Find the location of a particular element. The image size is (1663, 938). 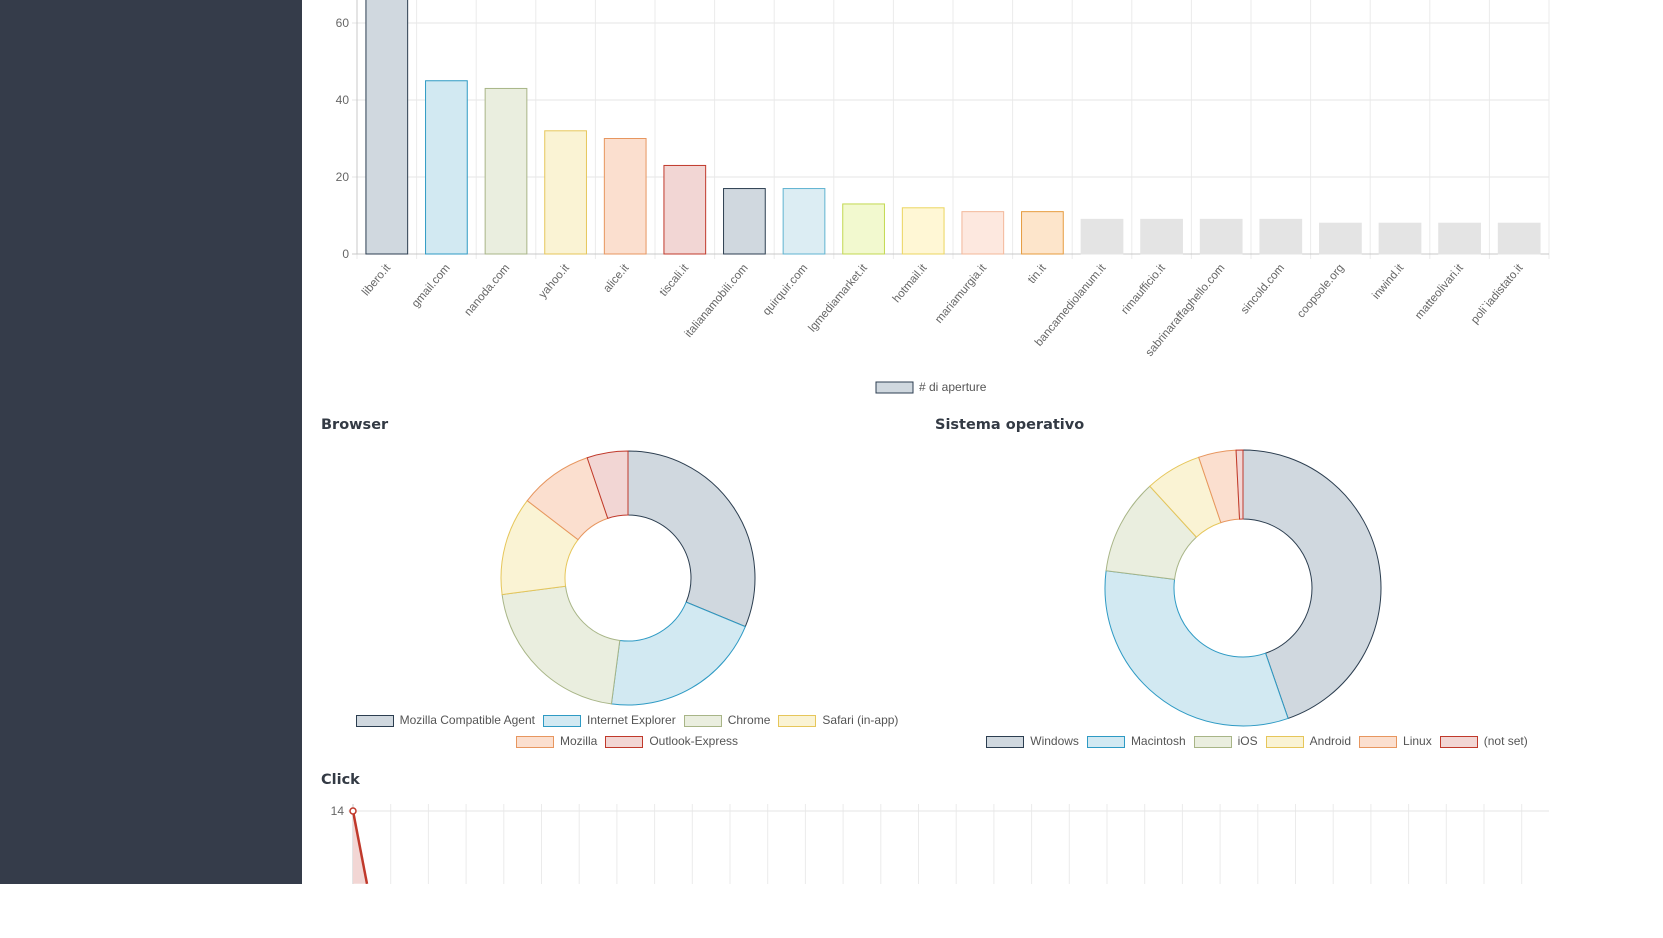

x-tick-label: alice.it is located at coordinates (616, 278).